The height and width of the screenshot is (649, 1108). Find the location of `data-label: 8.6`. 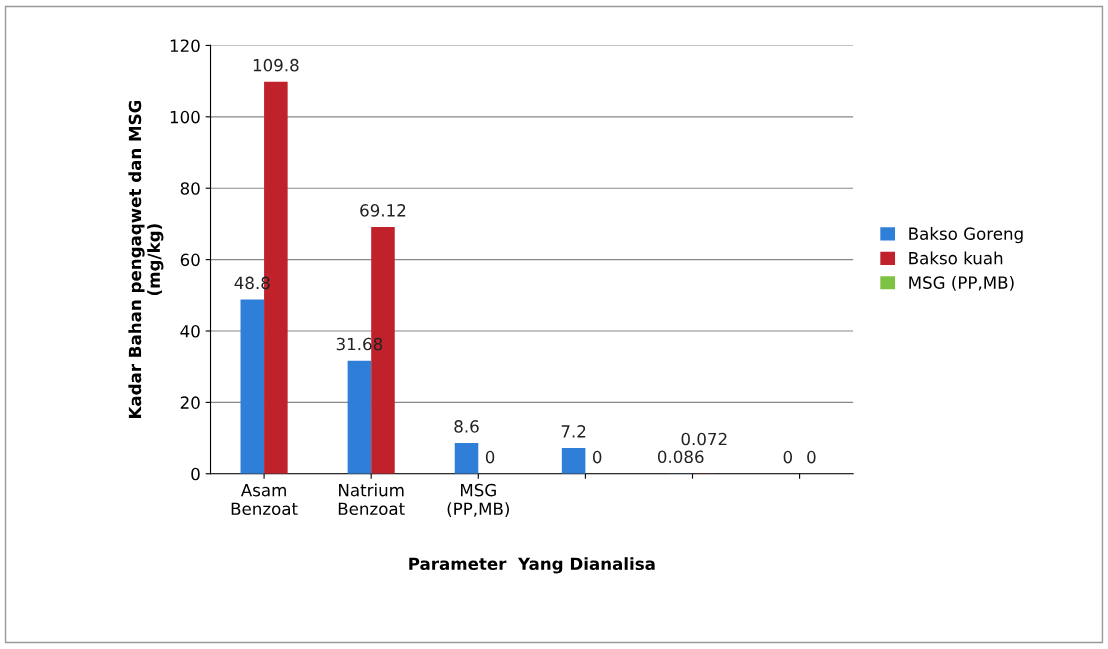

data-label: 8.6 is located at coordinates (466, 426).